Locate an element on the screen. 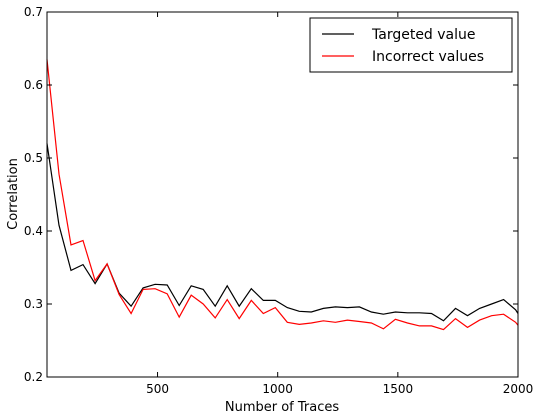 This screenshot has height=419, width=540. y-tick-label: 0.6 is located at coordinates (33, 85).